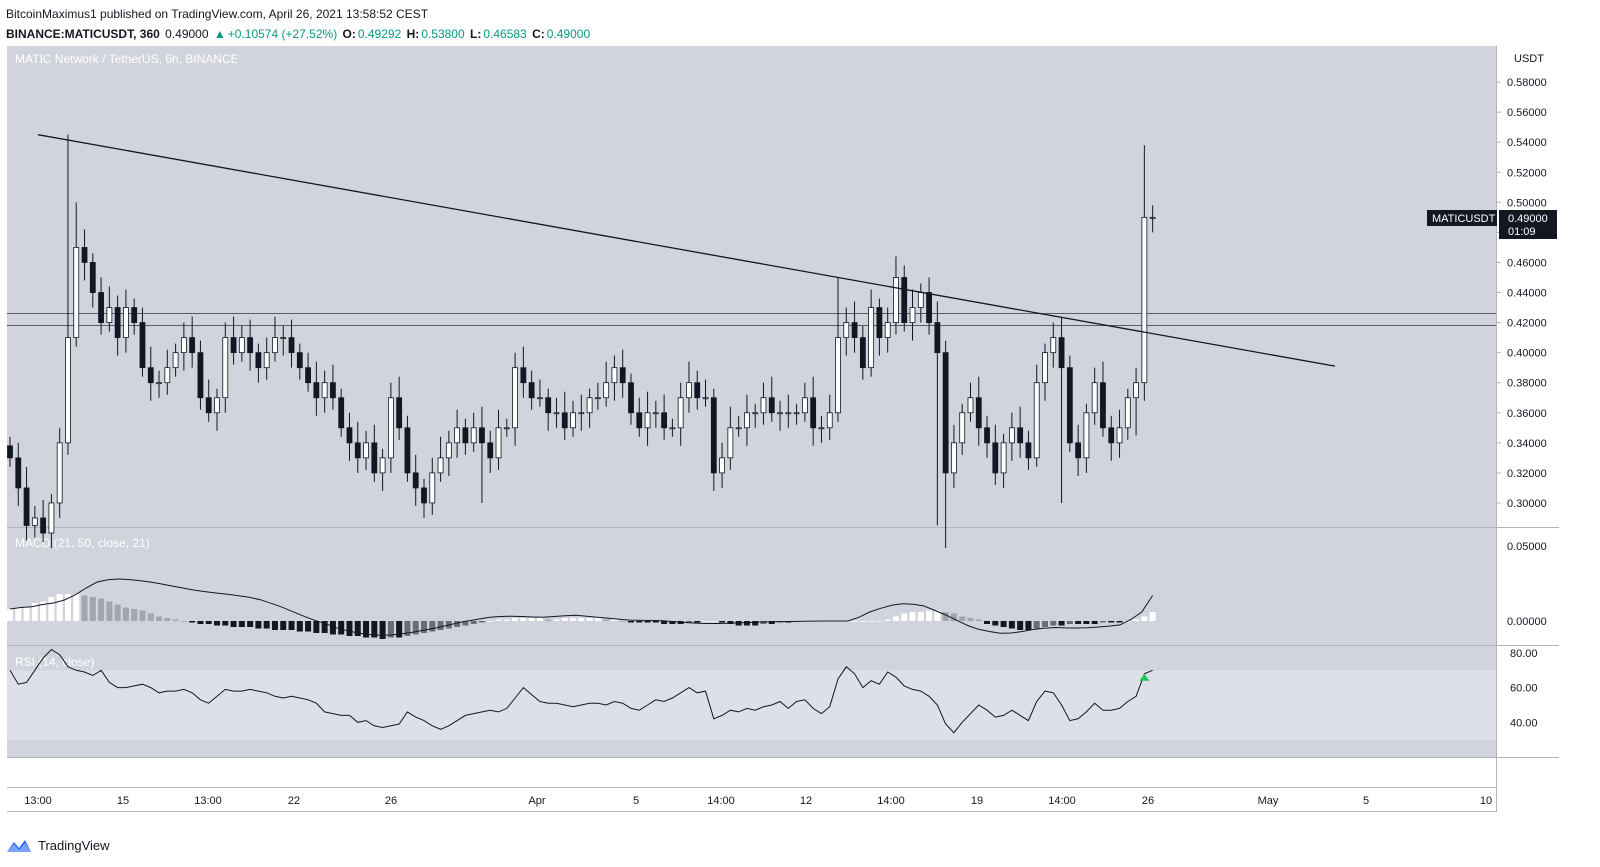  I want to click on price-axis, so click(1528, 401).